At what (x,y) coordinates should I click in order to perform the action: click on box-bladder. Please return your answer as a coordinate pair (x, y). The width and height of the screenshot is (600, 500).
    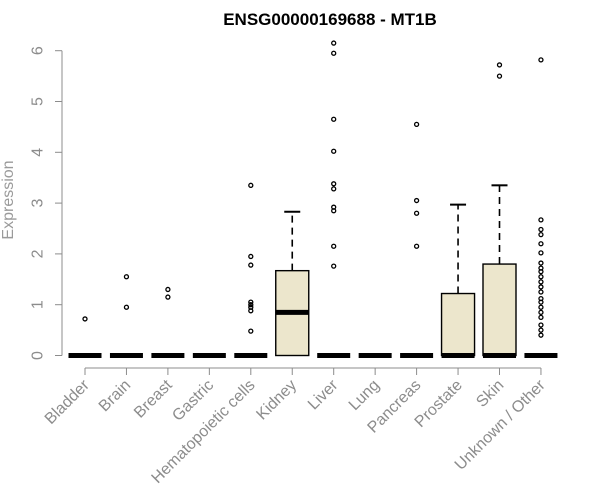
    Looking at the image, I should click on (85, 337).